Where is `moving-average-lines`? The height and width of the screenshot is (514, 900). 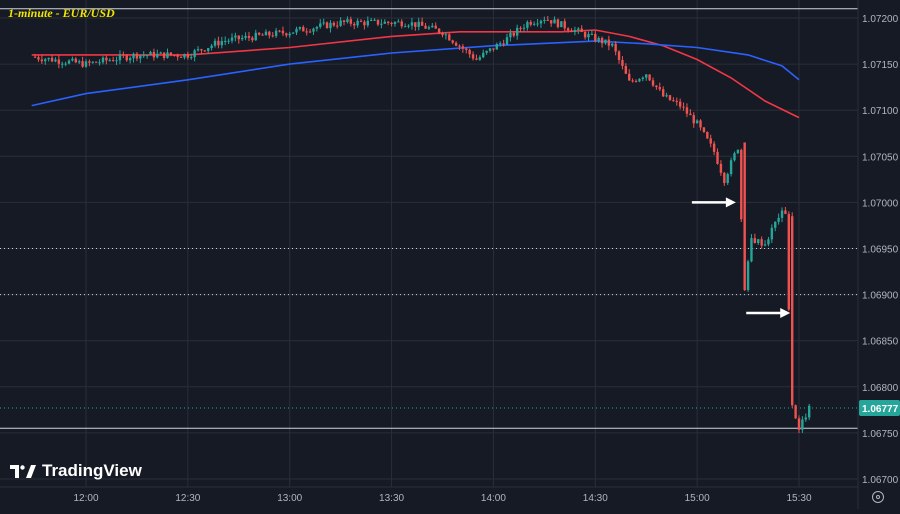 moving-average-lines is located at coordinates (415, 74).